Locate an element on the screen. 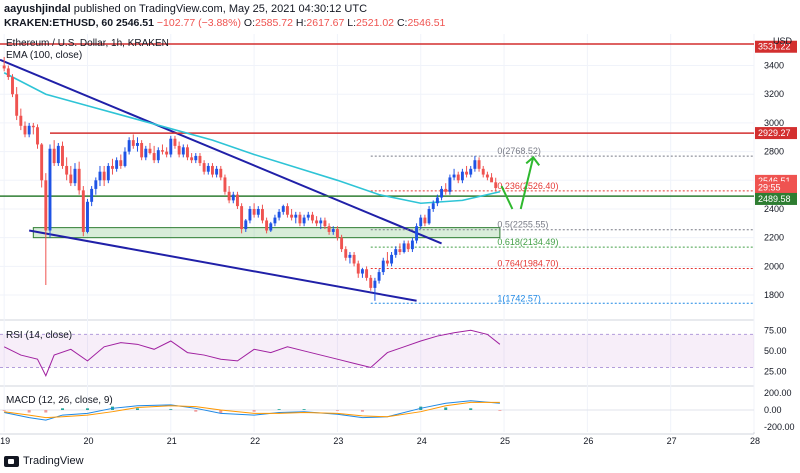 The width and height of the screenshot is (800, 473). ohlc-open-key: O: is located at coordinates (249, 23).